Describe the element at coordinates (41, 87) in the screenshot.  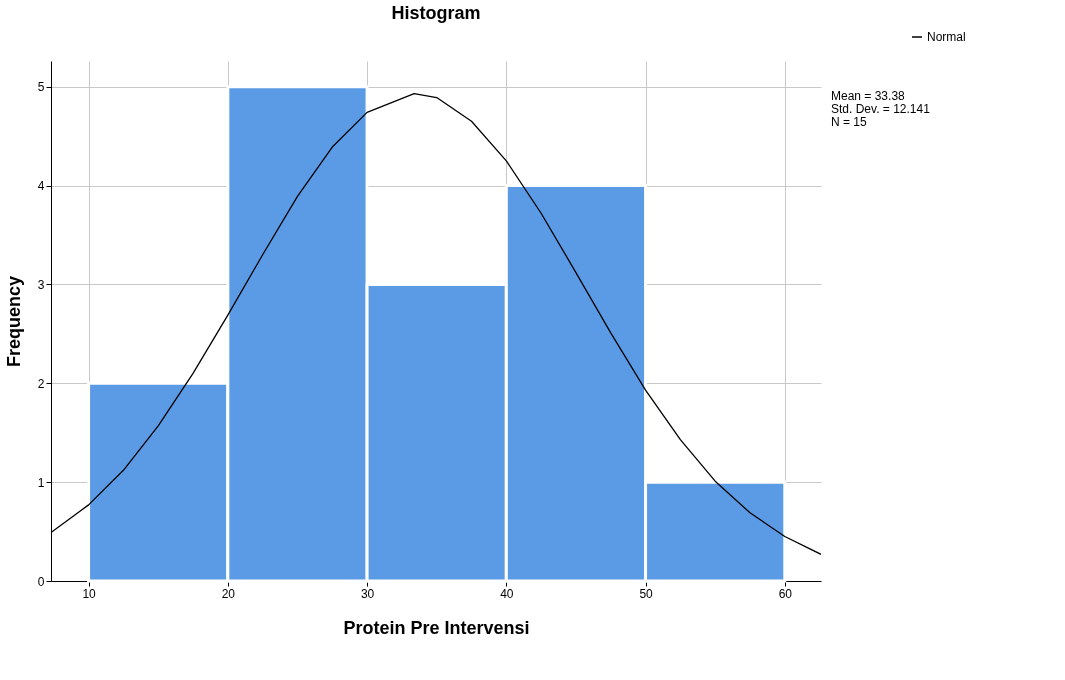
I see `y-tick-label: 5` at that location.